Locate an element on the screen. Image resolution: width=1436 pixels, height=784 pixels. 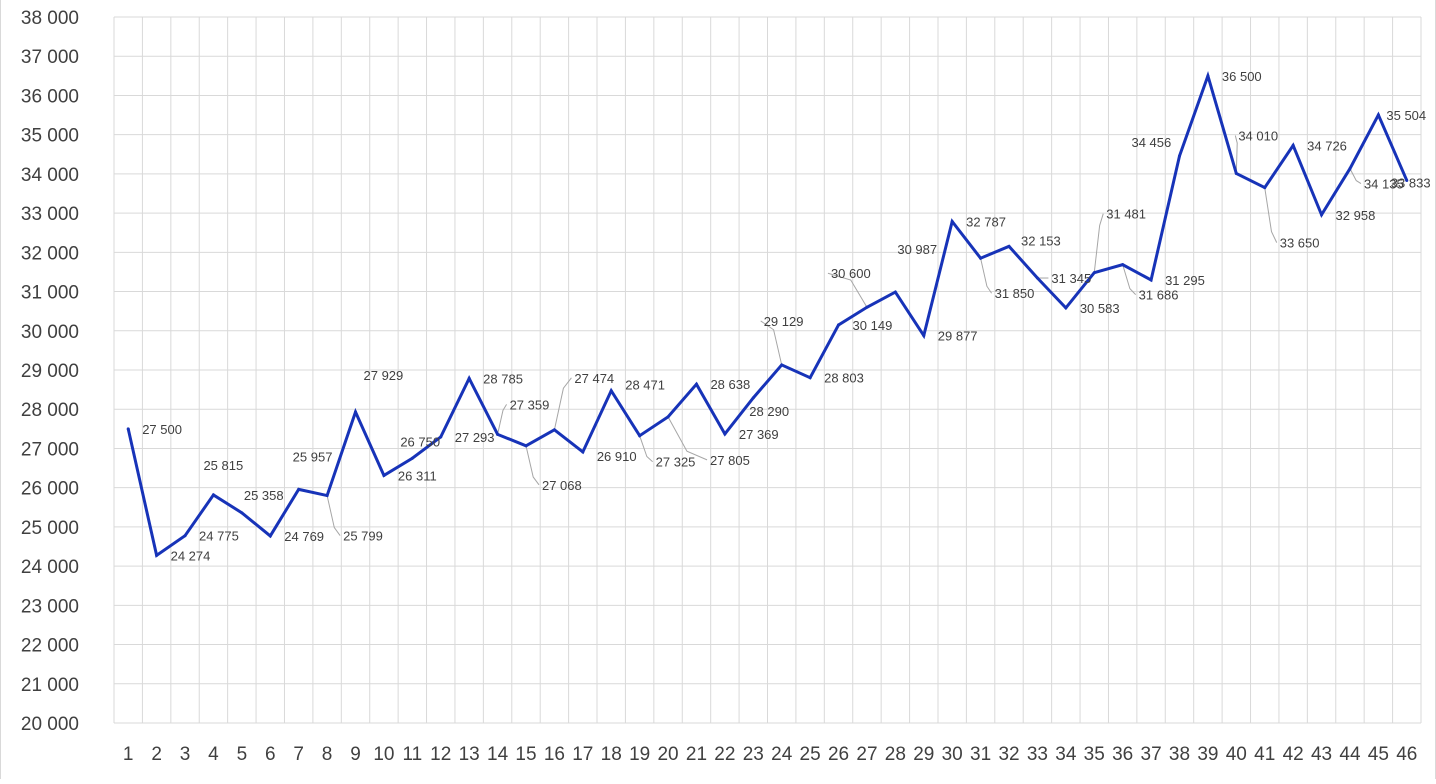
data-label: 32 153 is located at coordinates (1041, 240).